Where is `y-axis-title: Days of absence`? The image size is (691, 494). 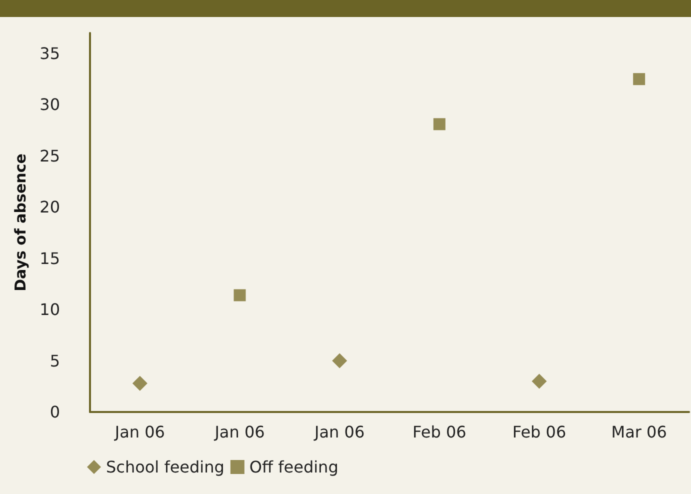 y-axis-title: Days of absence is located at coordinates (21, 223).